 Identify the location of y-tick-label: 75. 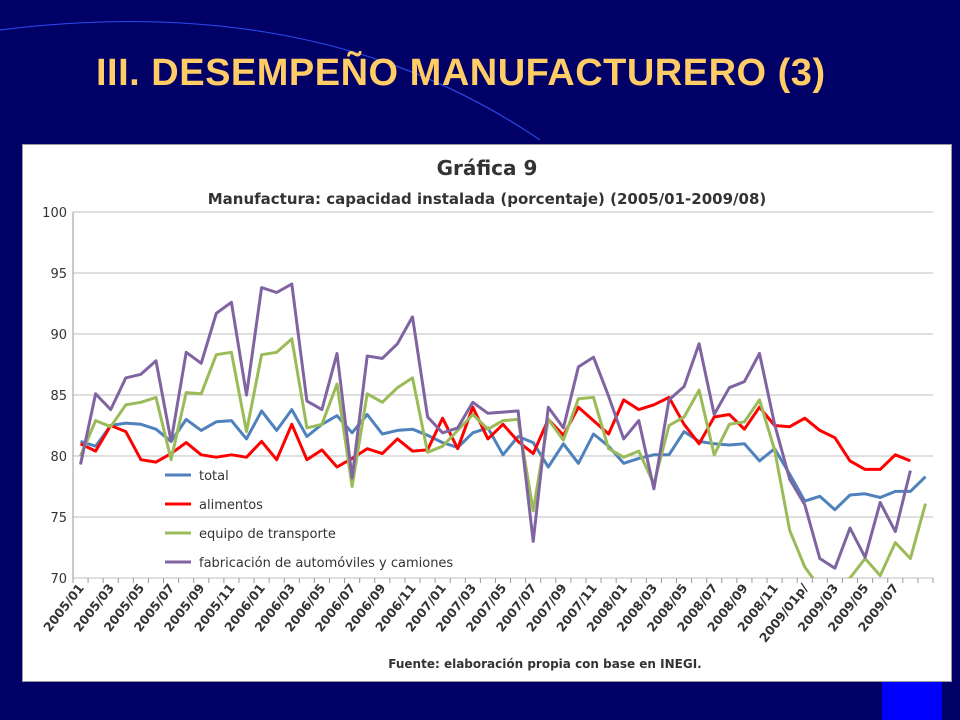
(58, 518).